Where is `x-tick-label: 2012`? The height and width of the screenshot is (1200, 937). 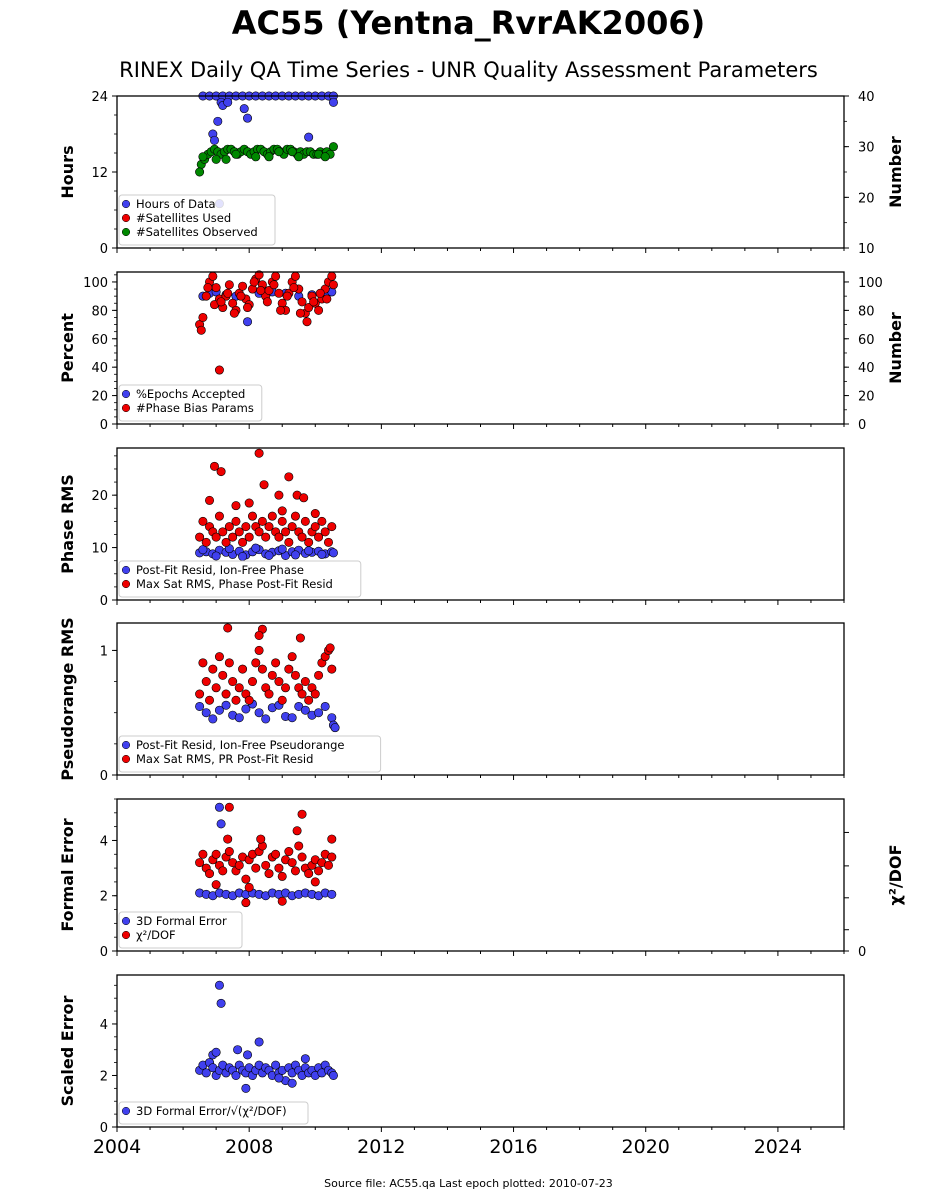 x-tick-label: 2012 is located at coordinates (381, 1147).